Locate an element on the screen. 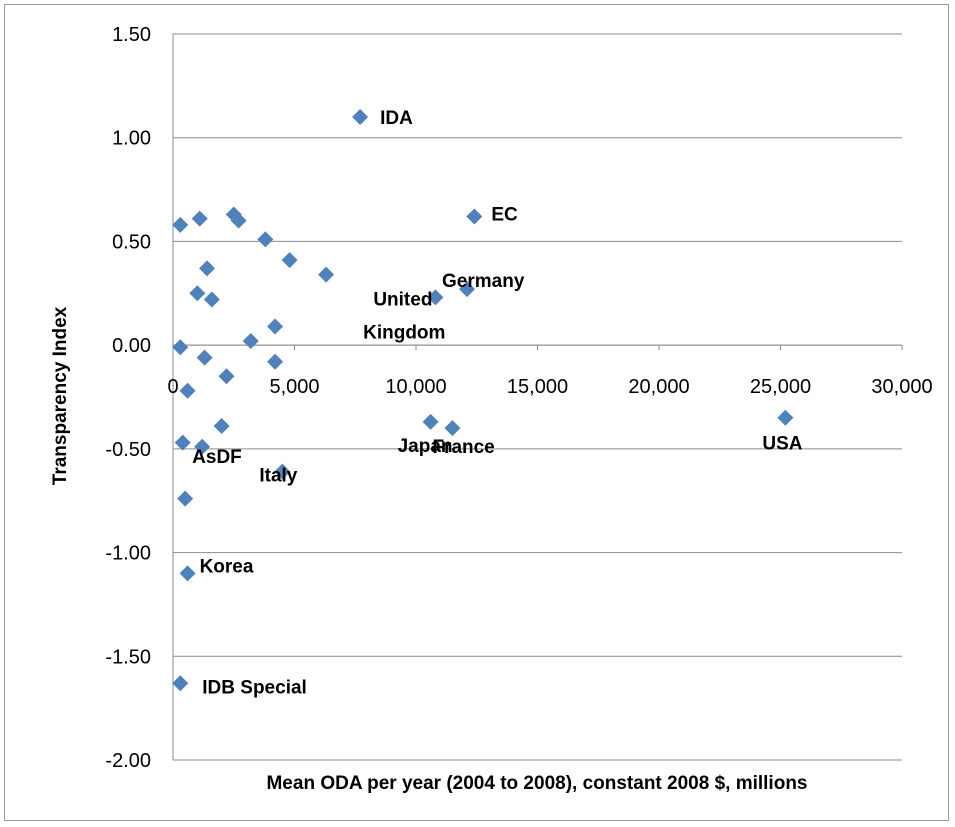  point-label: Korea is located at coordinates (227, 566).